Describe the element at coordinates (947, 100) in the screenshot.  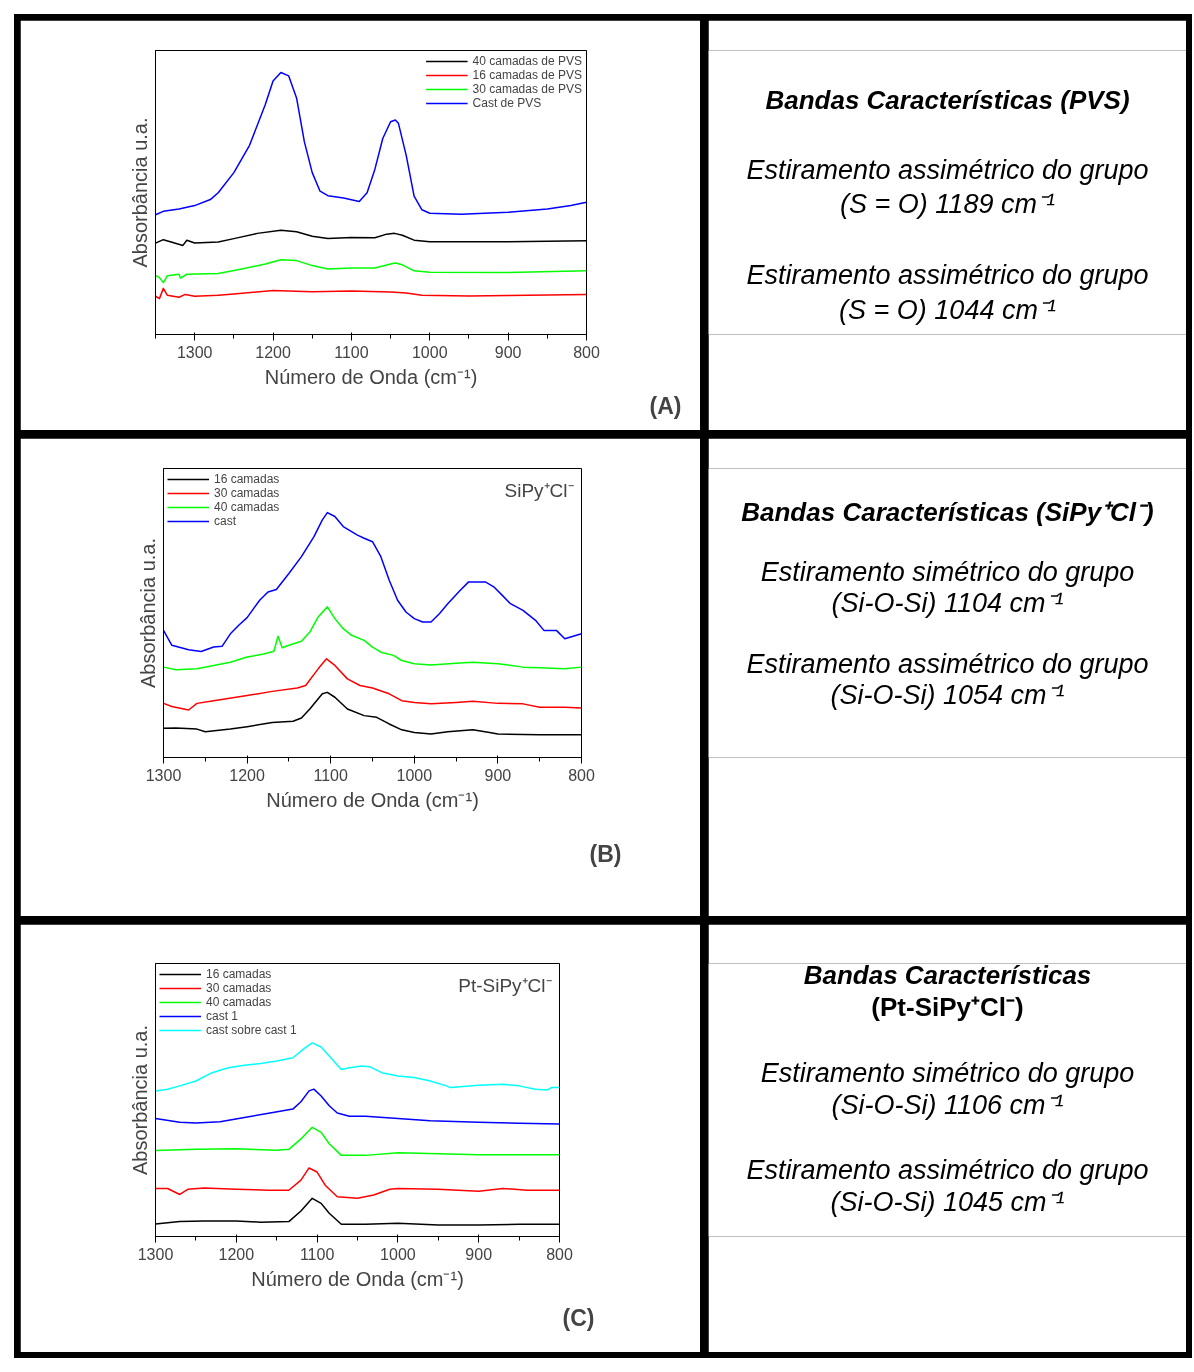
I see `text: Bandas Características (PVS)` at that location.